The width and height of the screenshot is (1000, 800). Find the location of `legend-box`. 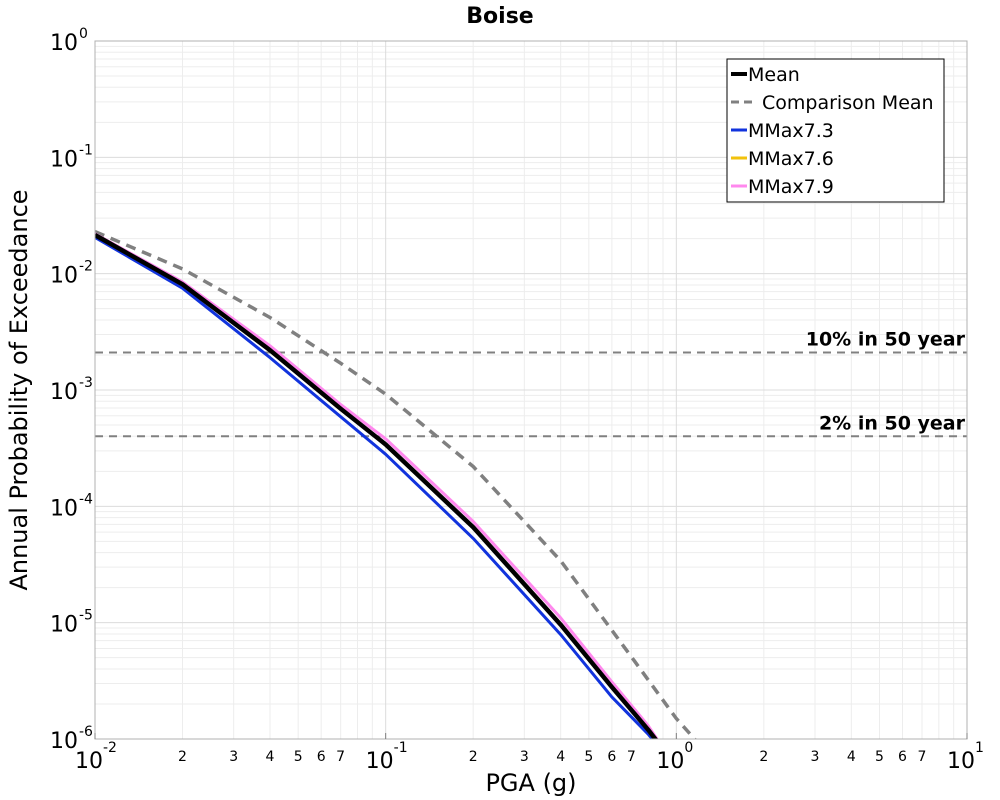

legend-box is located at coordinates (835, 130).